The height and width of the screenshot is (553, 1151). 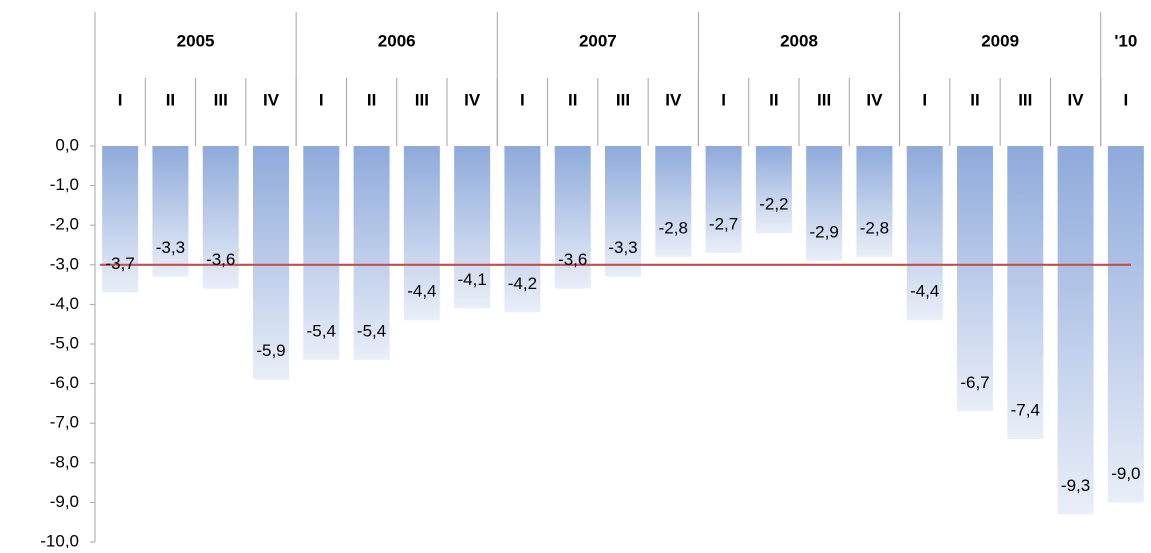 I want to click on value-label: -3,7, so click(x=119, y=263).